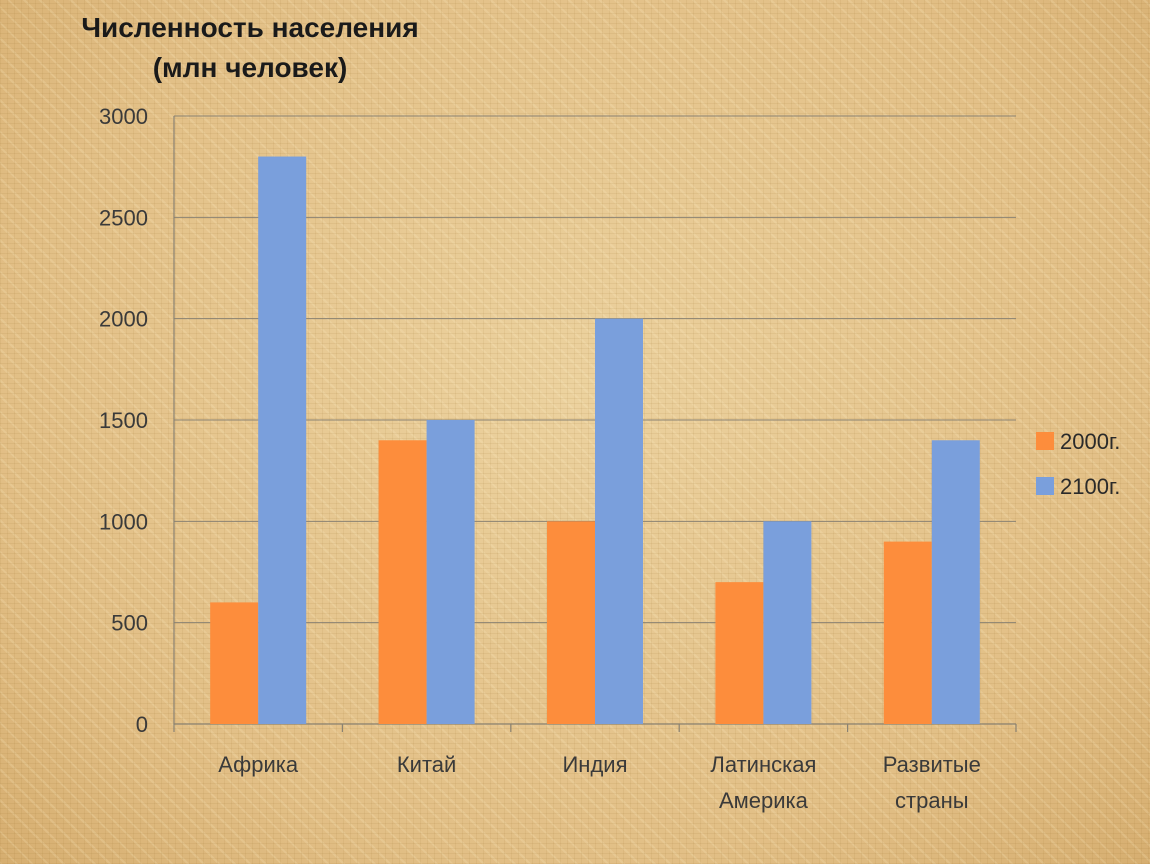 The width and height of the screenshot is (1150, 864). Describe the element at coordinates (142, 724) in the screenshot. I see `y-tick-label: 0` at that location.